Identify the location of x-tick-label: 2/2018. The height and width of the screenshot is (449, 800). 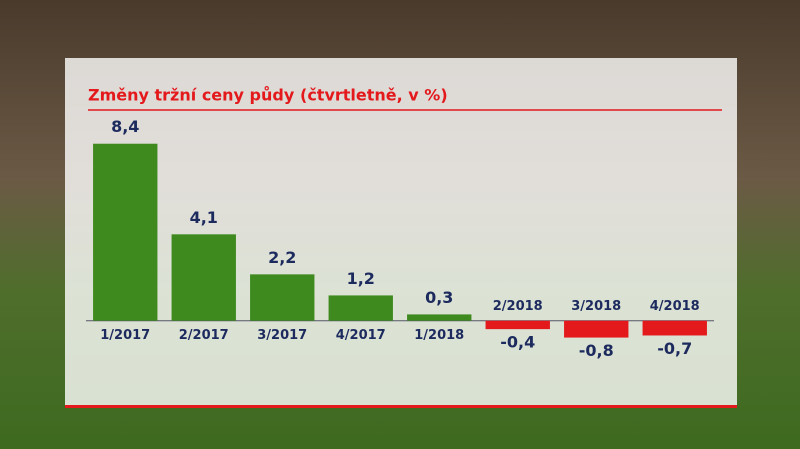
(518, 306).